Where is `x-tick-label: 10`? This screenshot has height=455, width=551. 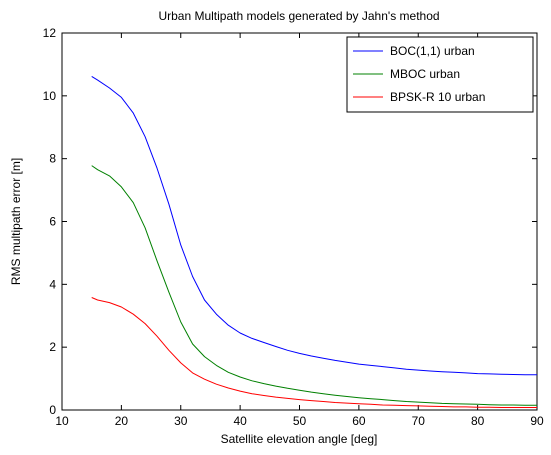
x-tick-label: 10 is located at coordinates (62, 421).